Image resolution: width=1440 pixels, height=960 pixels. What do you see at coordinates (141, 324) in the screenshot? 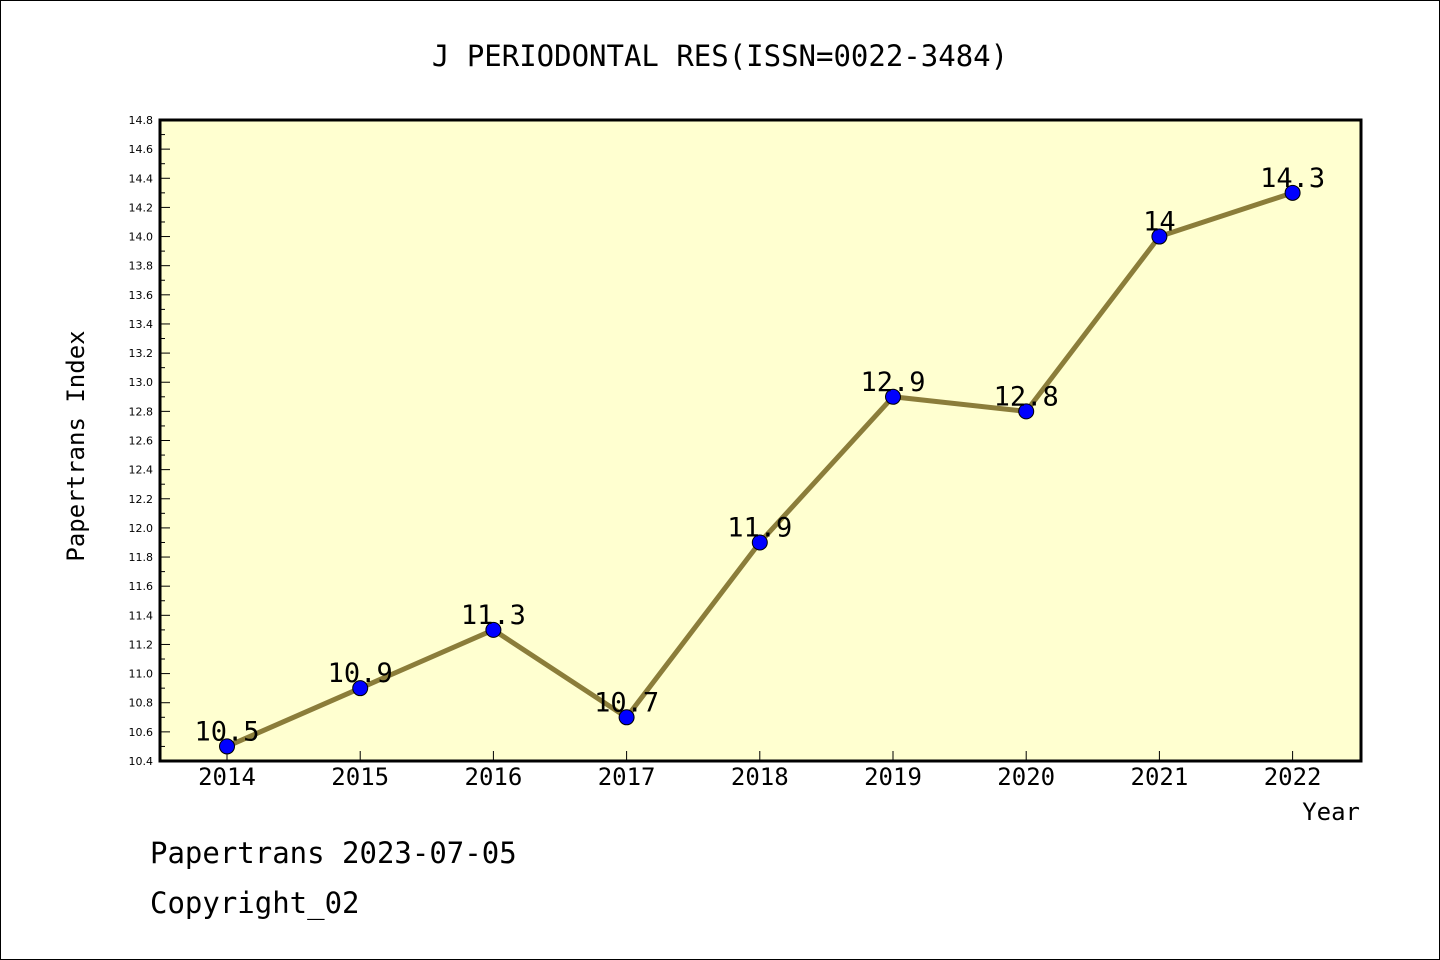
I see `y-tick-label: 13.4` at bounding box center [141, 324].